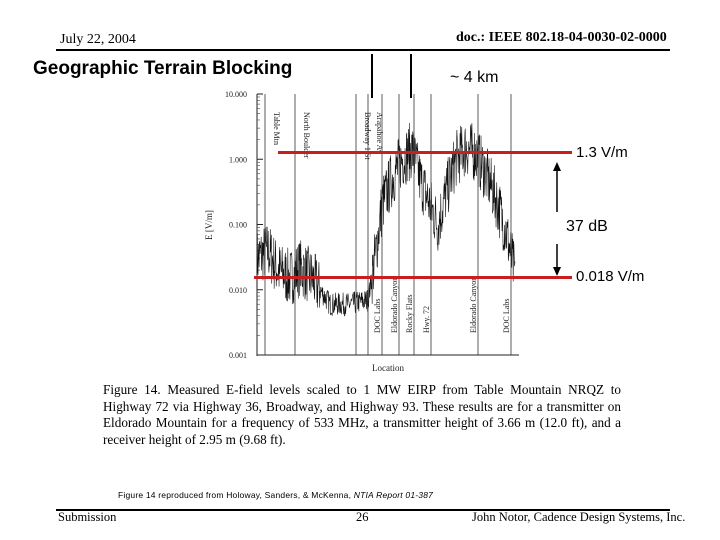  Describe the element at coordinates (426, 319) in the screenshot. I see `bottom-marker-label: Hwy. 72` at that location.